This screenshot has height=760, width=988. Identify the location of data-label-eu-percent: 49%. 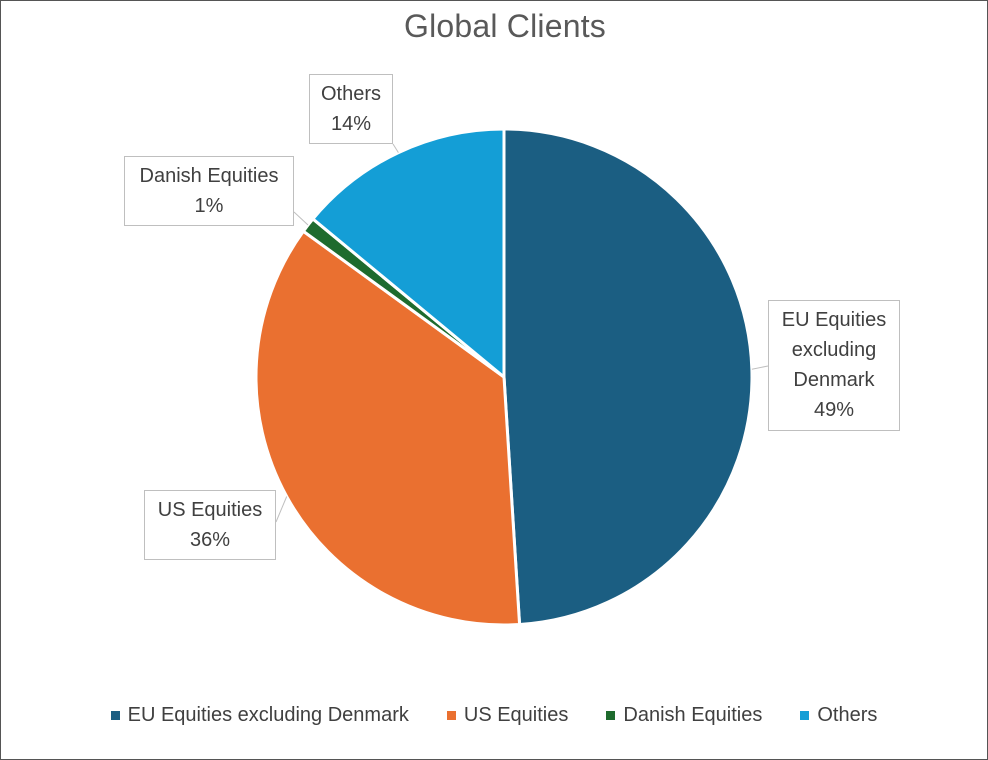
(834, 410).